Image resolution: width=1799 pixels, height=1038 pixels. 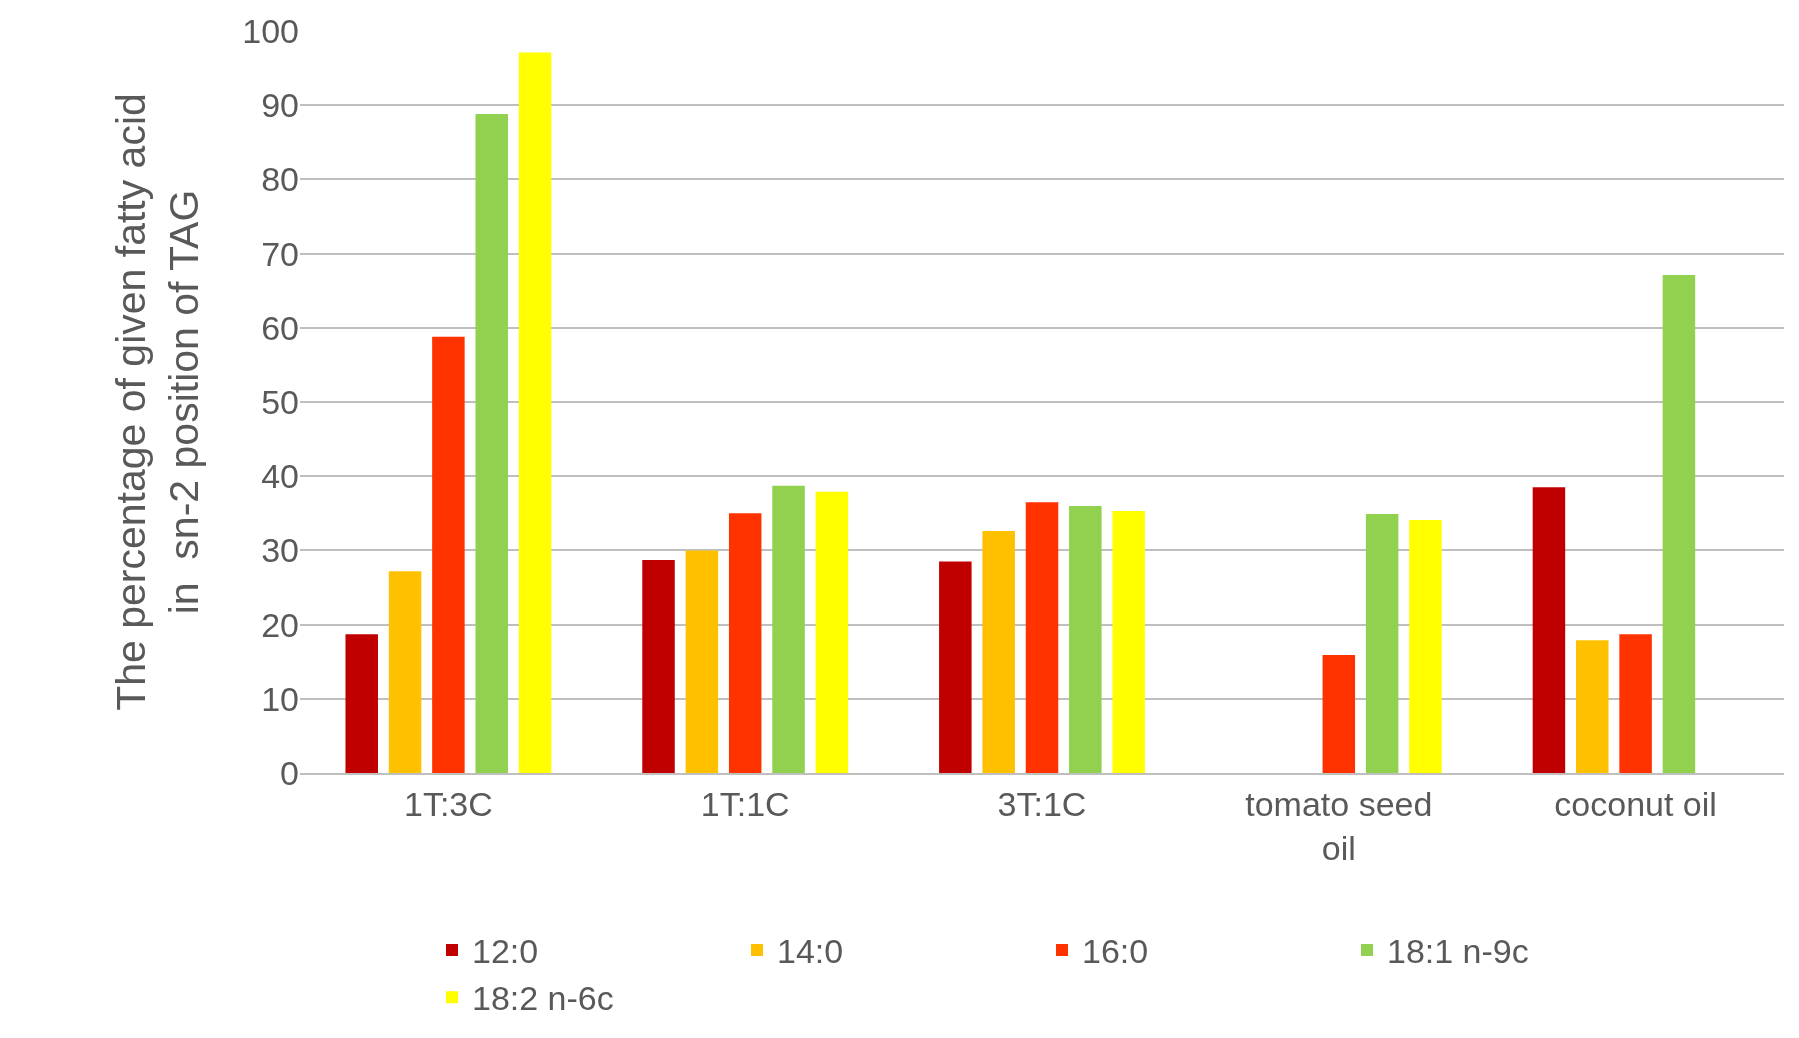 What do you see at coordinates (280, 476) in the screenshot?
I see `y-tick-label: 40` at bounding box center [280, 476].